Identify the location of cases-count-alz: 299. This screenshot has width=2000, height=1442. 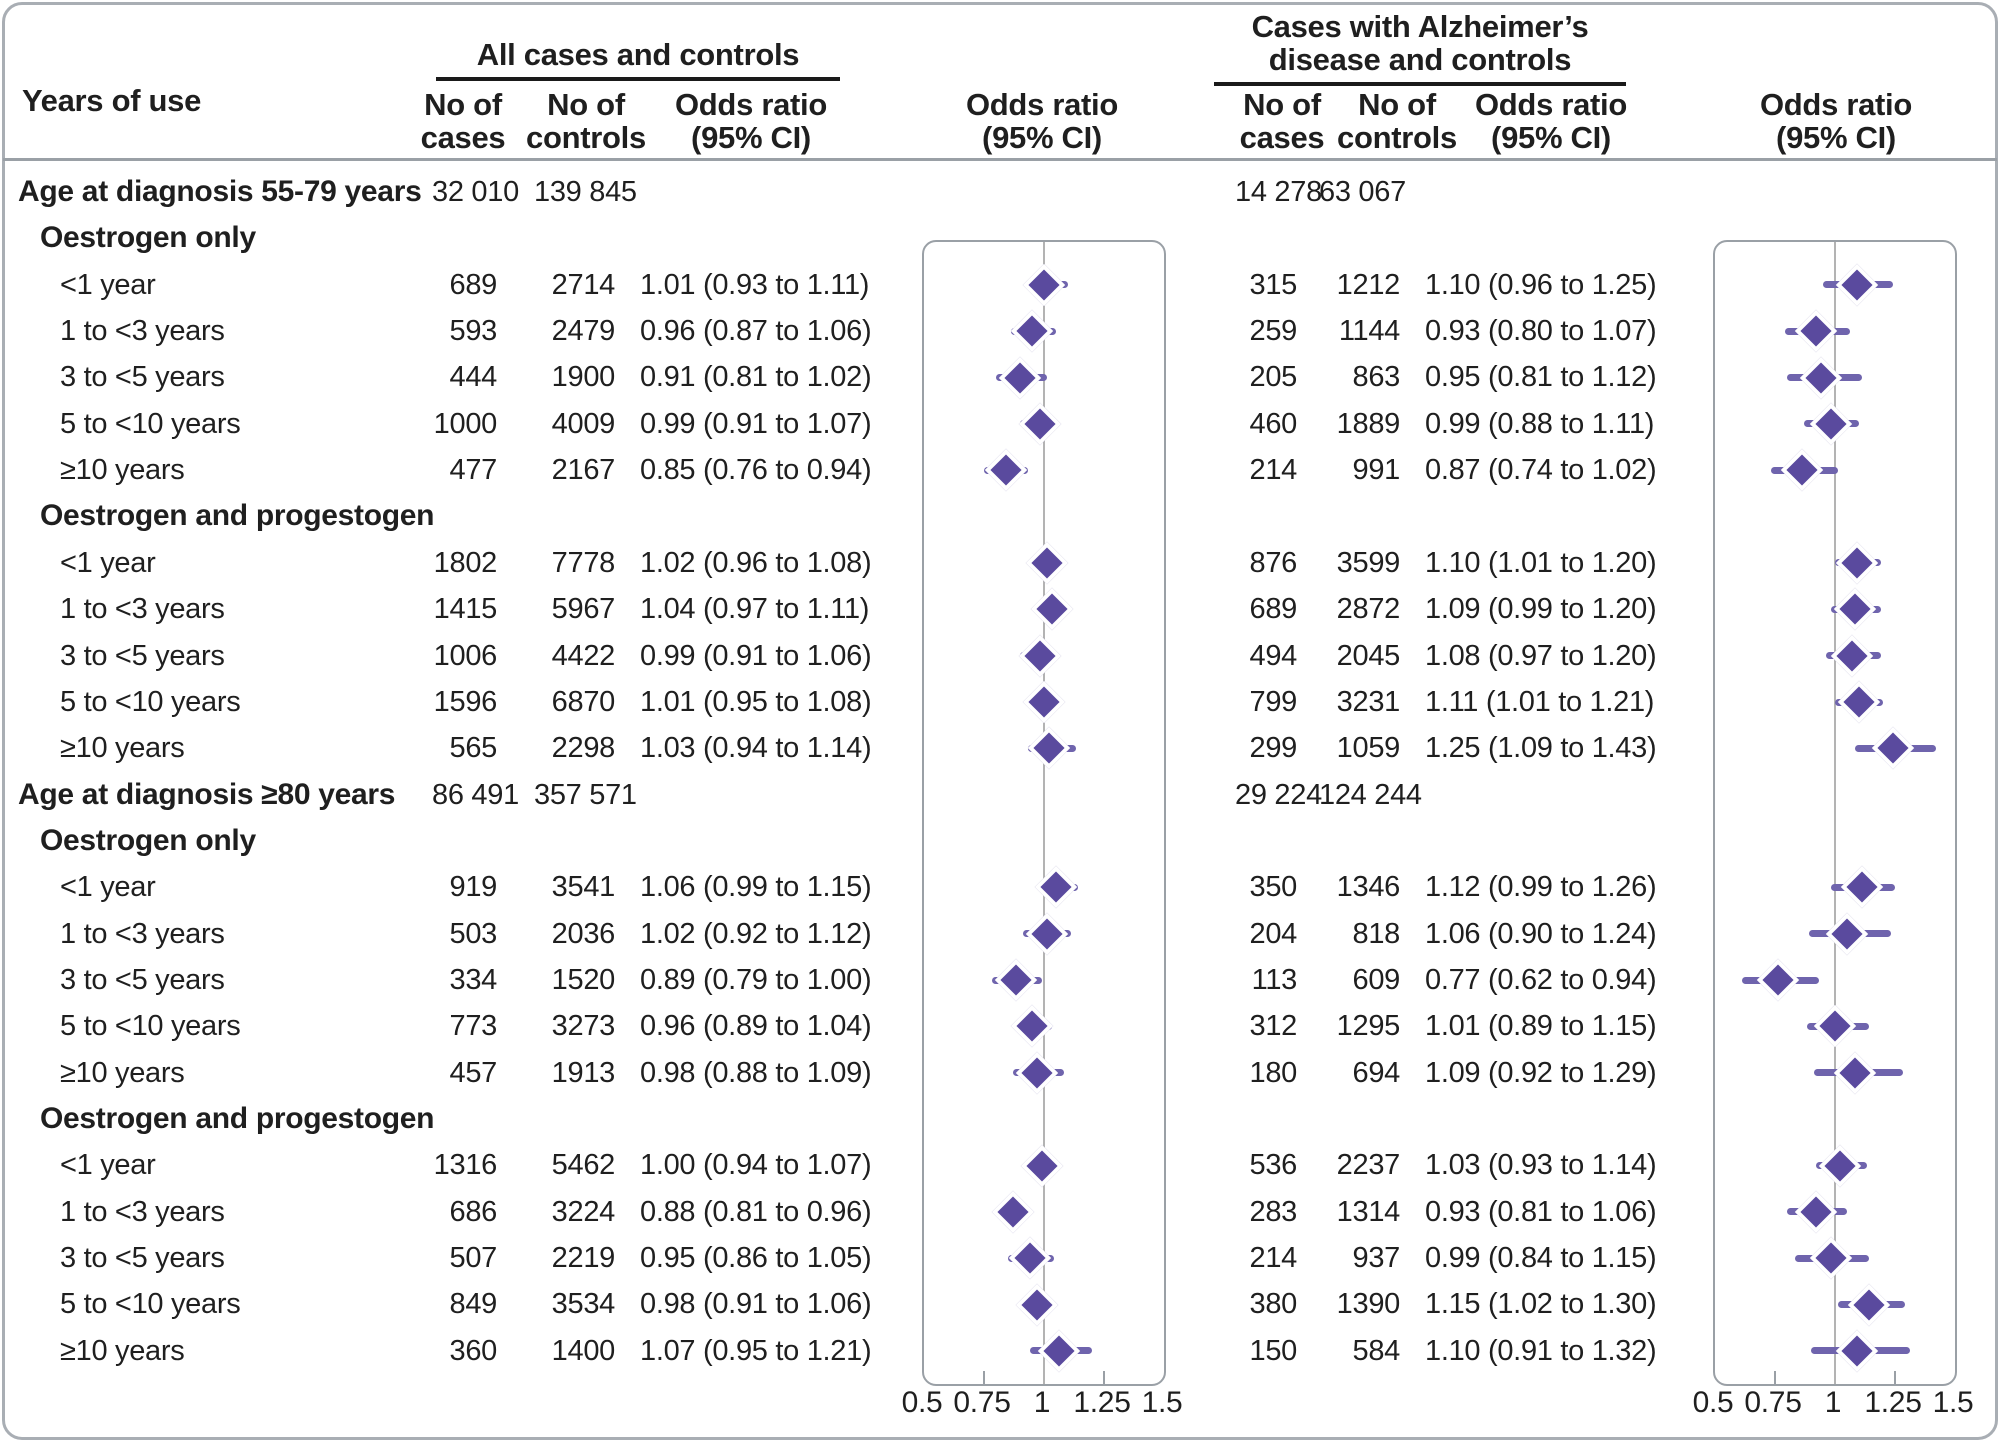
(1273, 748).